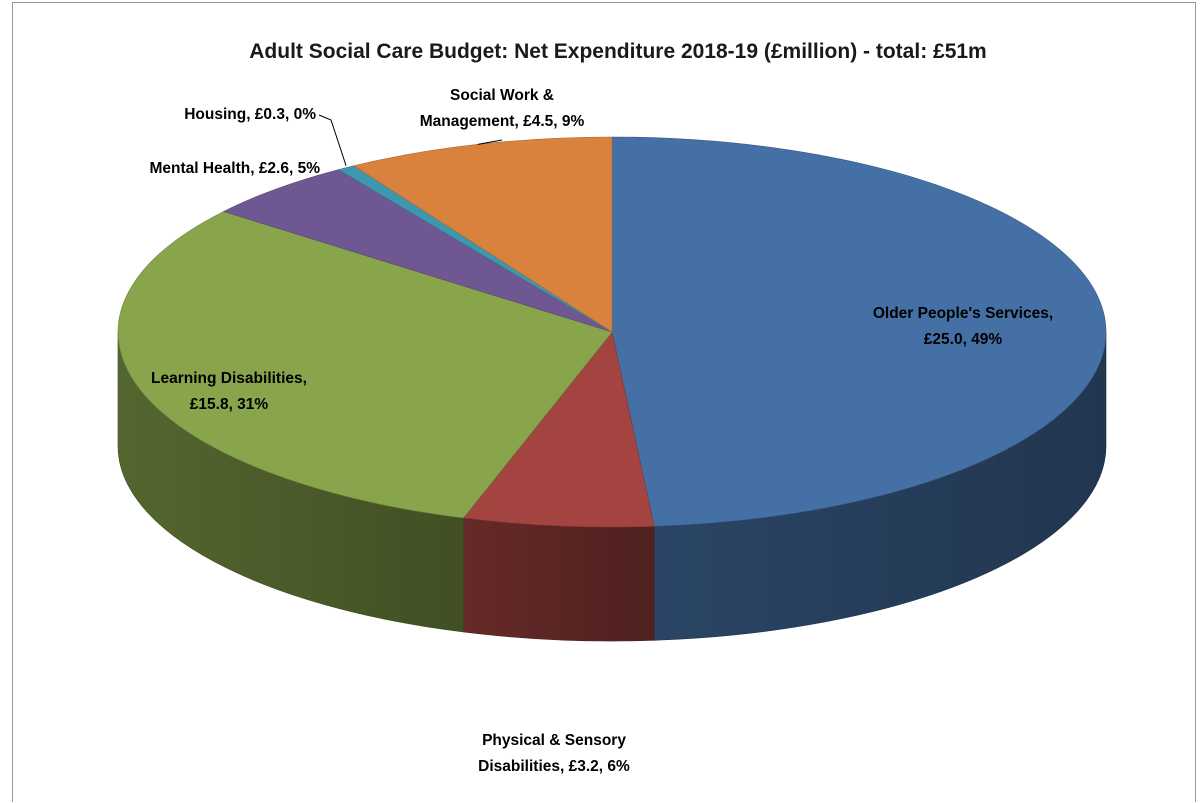  Describe the element at coordinates (250, 114) in the screenshot. I see `slice-label-4: Housing, £0.3, 0%` at that location.